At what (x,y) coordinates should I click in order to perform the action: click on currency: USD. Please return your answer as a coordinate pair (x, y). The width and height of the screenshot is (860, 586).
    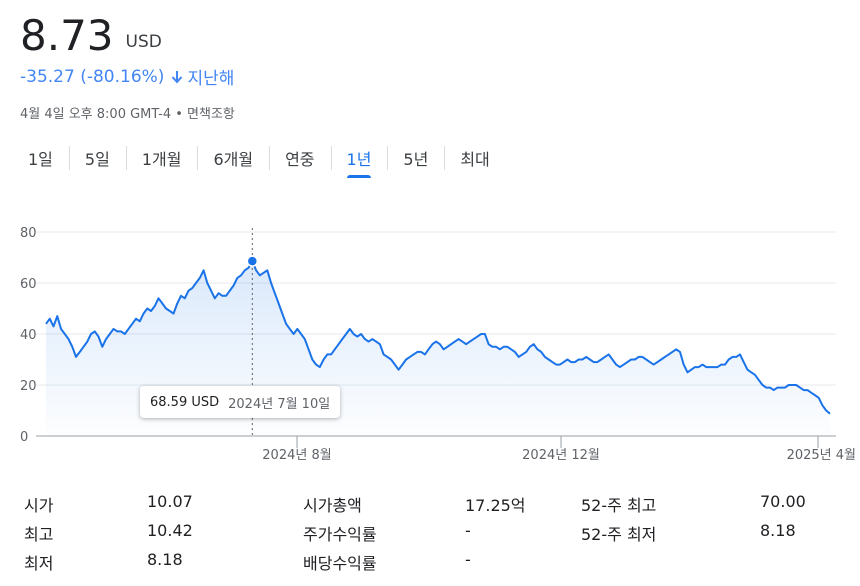
    Looking at the image, I should click on (143, 42).